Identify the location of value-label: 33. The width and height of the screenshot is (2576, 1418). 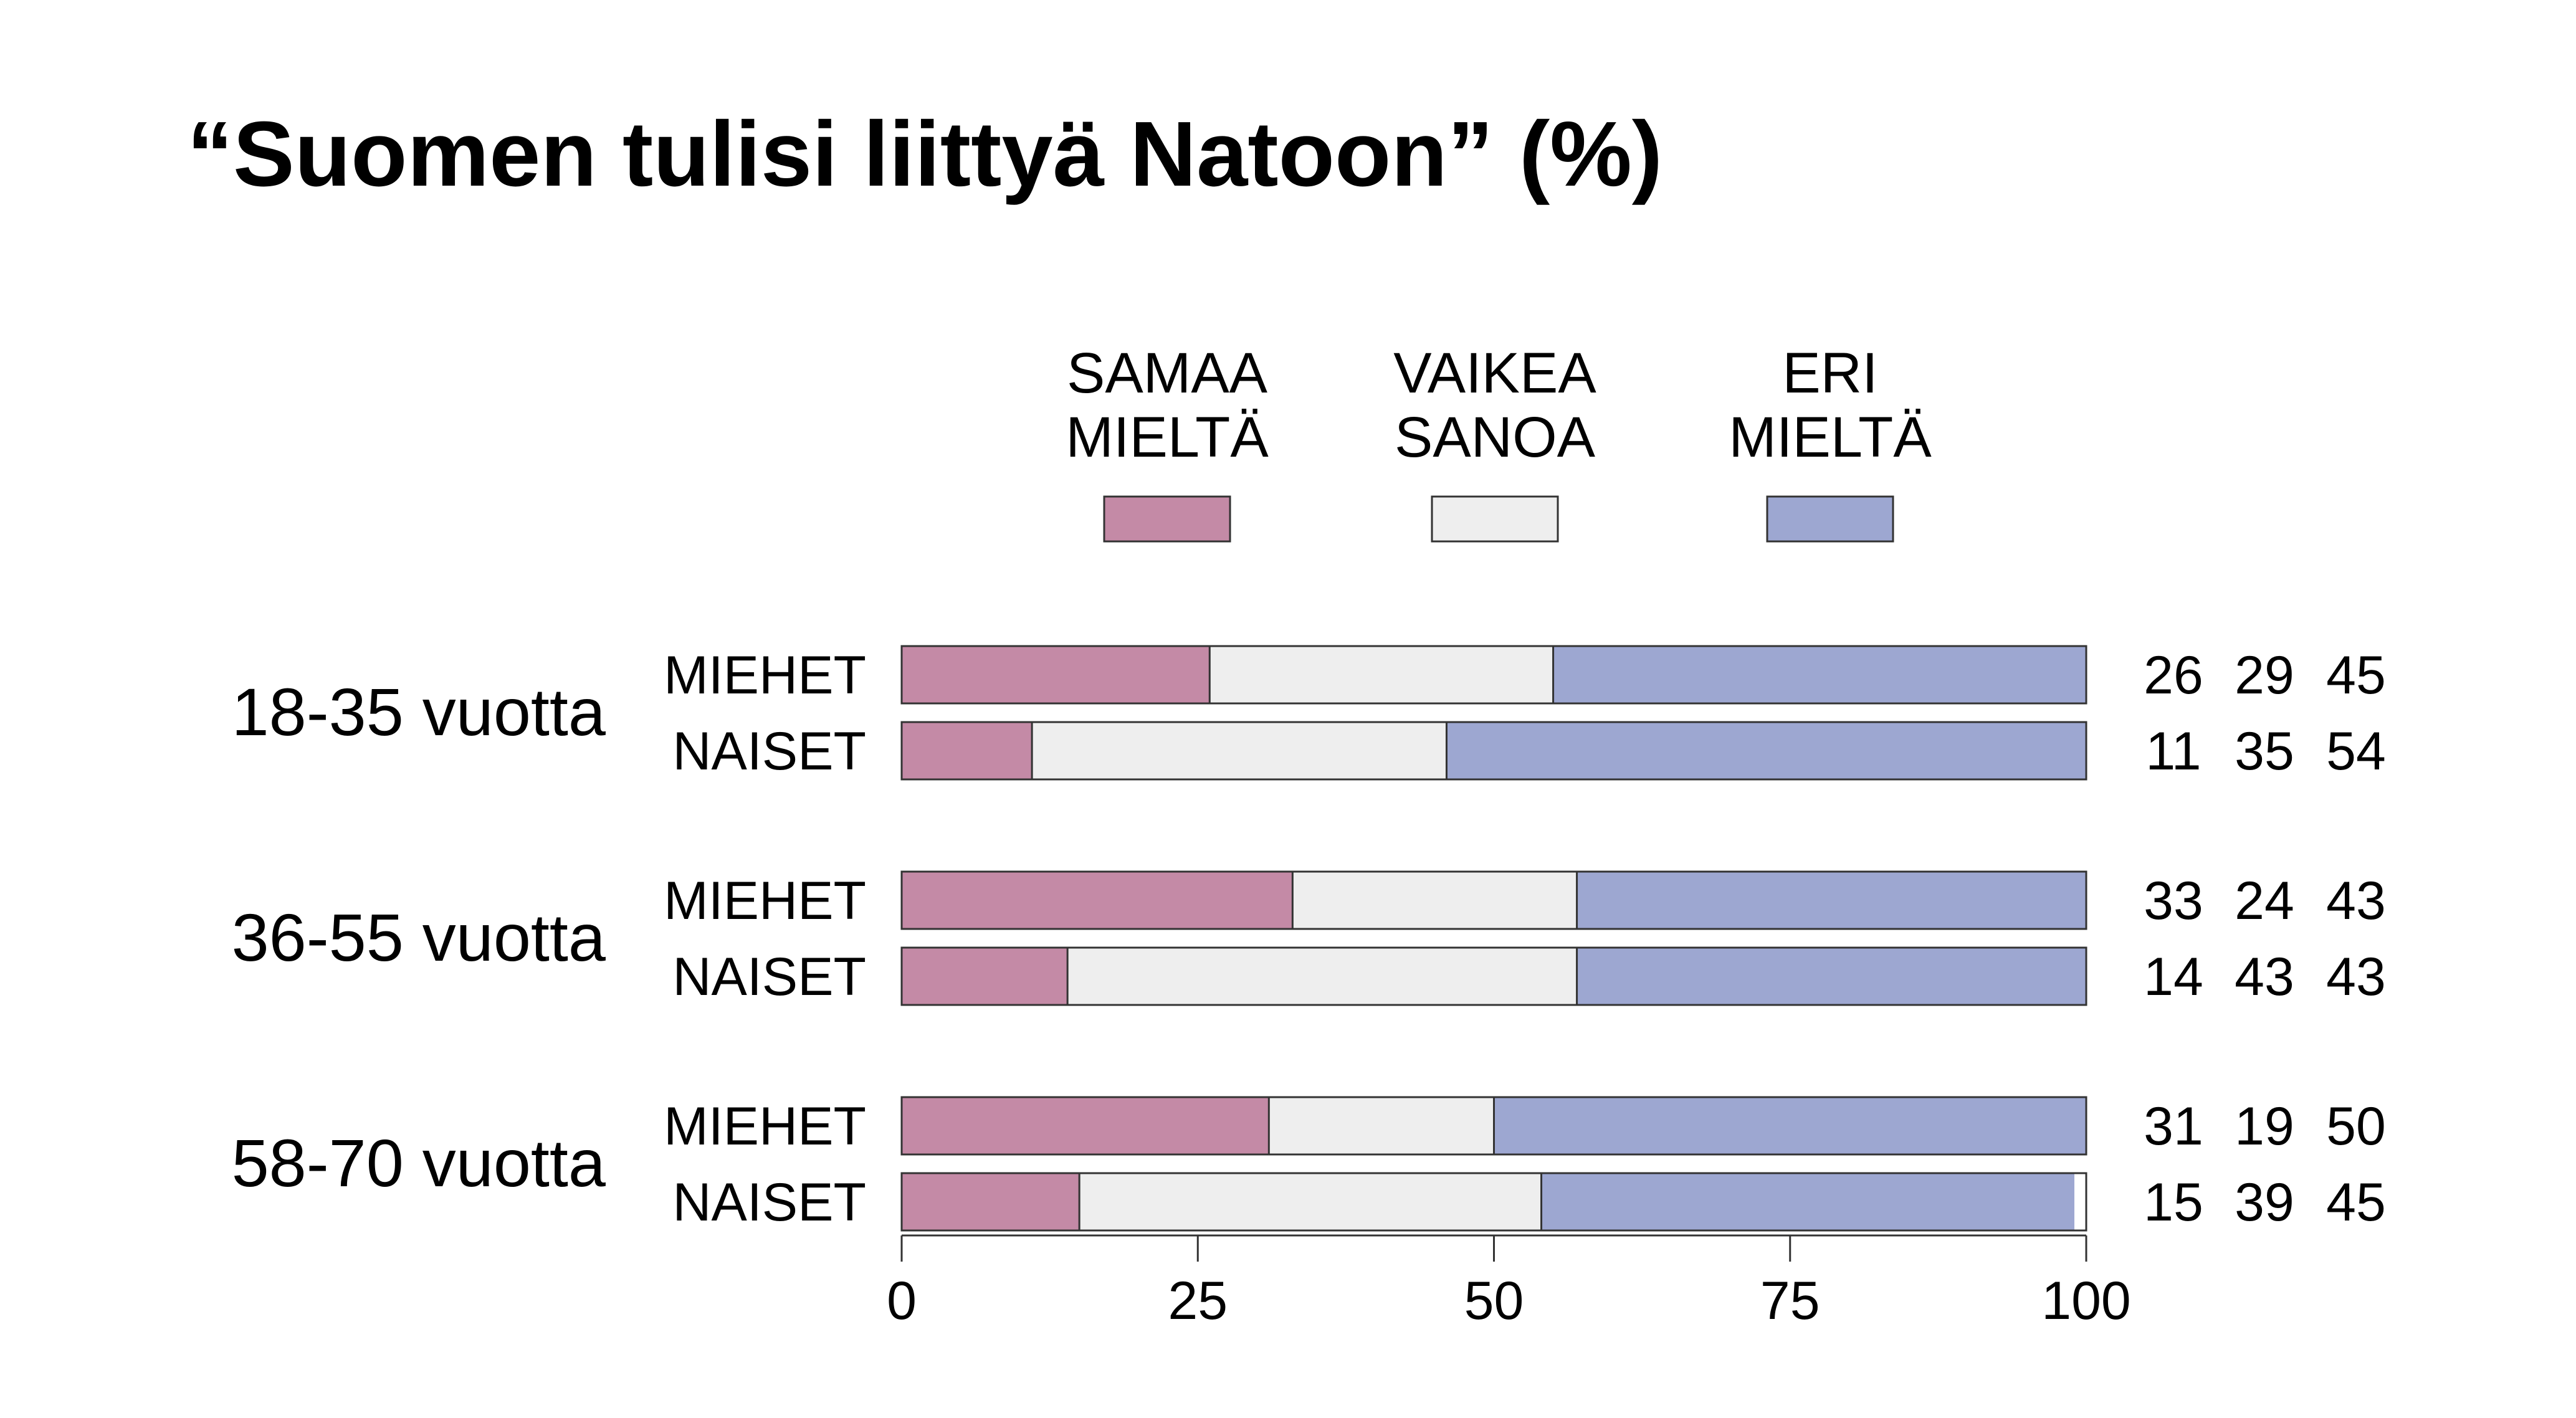
(2173, 901).